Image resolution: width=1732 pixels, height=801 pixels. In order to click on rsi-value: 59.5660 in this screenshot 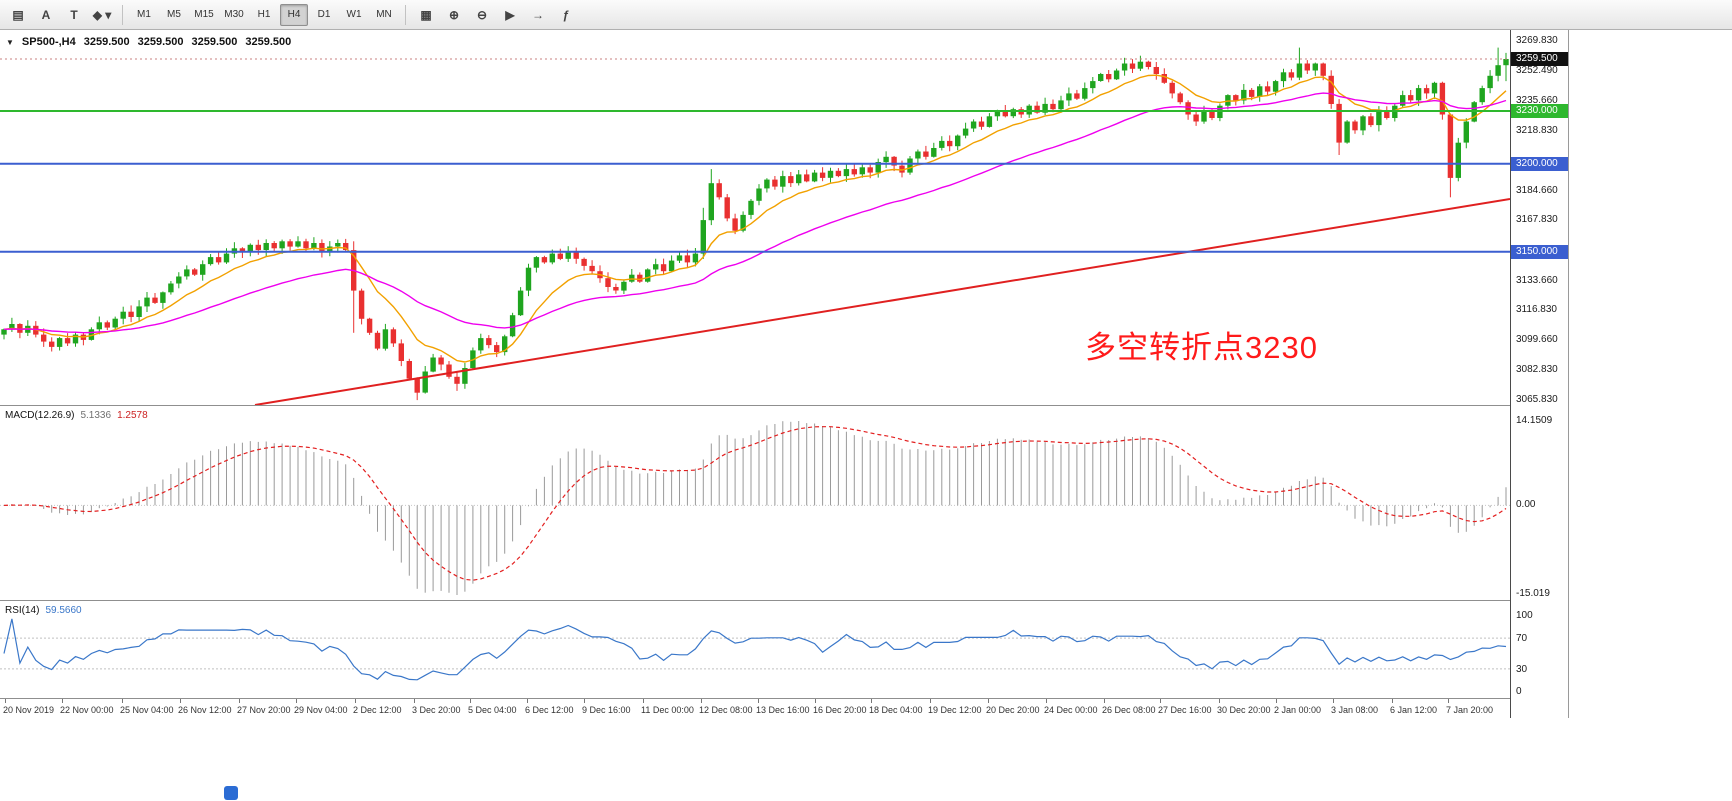, I will do `click(63, 610)`.